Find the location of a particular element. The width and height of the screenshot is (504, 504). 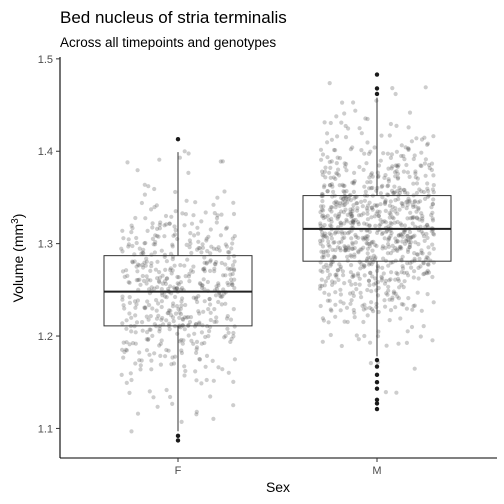

outlier-point is located at coordinates (377, 409).